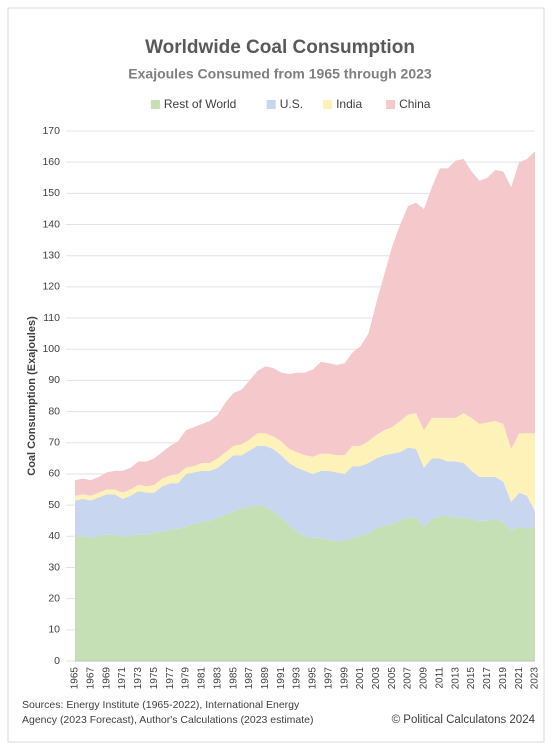 Image resolution: width=552 pixels, height=750 pixels. What do you see at coordinates (106, 678) in the screenshot?
I see `x-tick-label: 1969` at bounding box center [106, 678].